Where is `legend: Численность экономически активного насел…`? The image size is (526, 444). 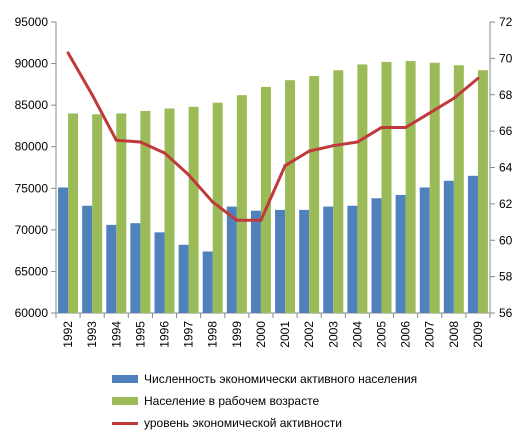 legend: Численность экономически активного насел… is located at coordinates (292, 401).